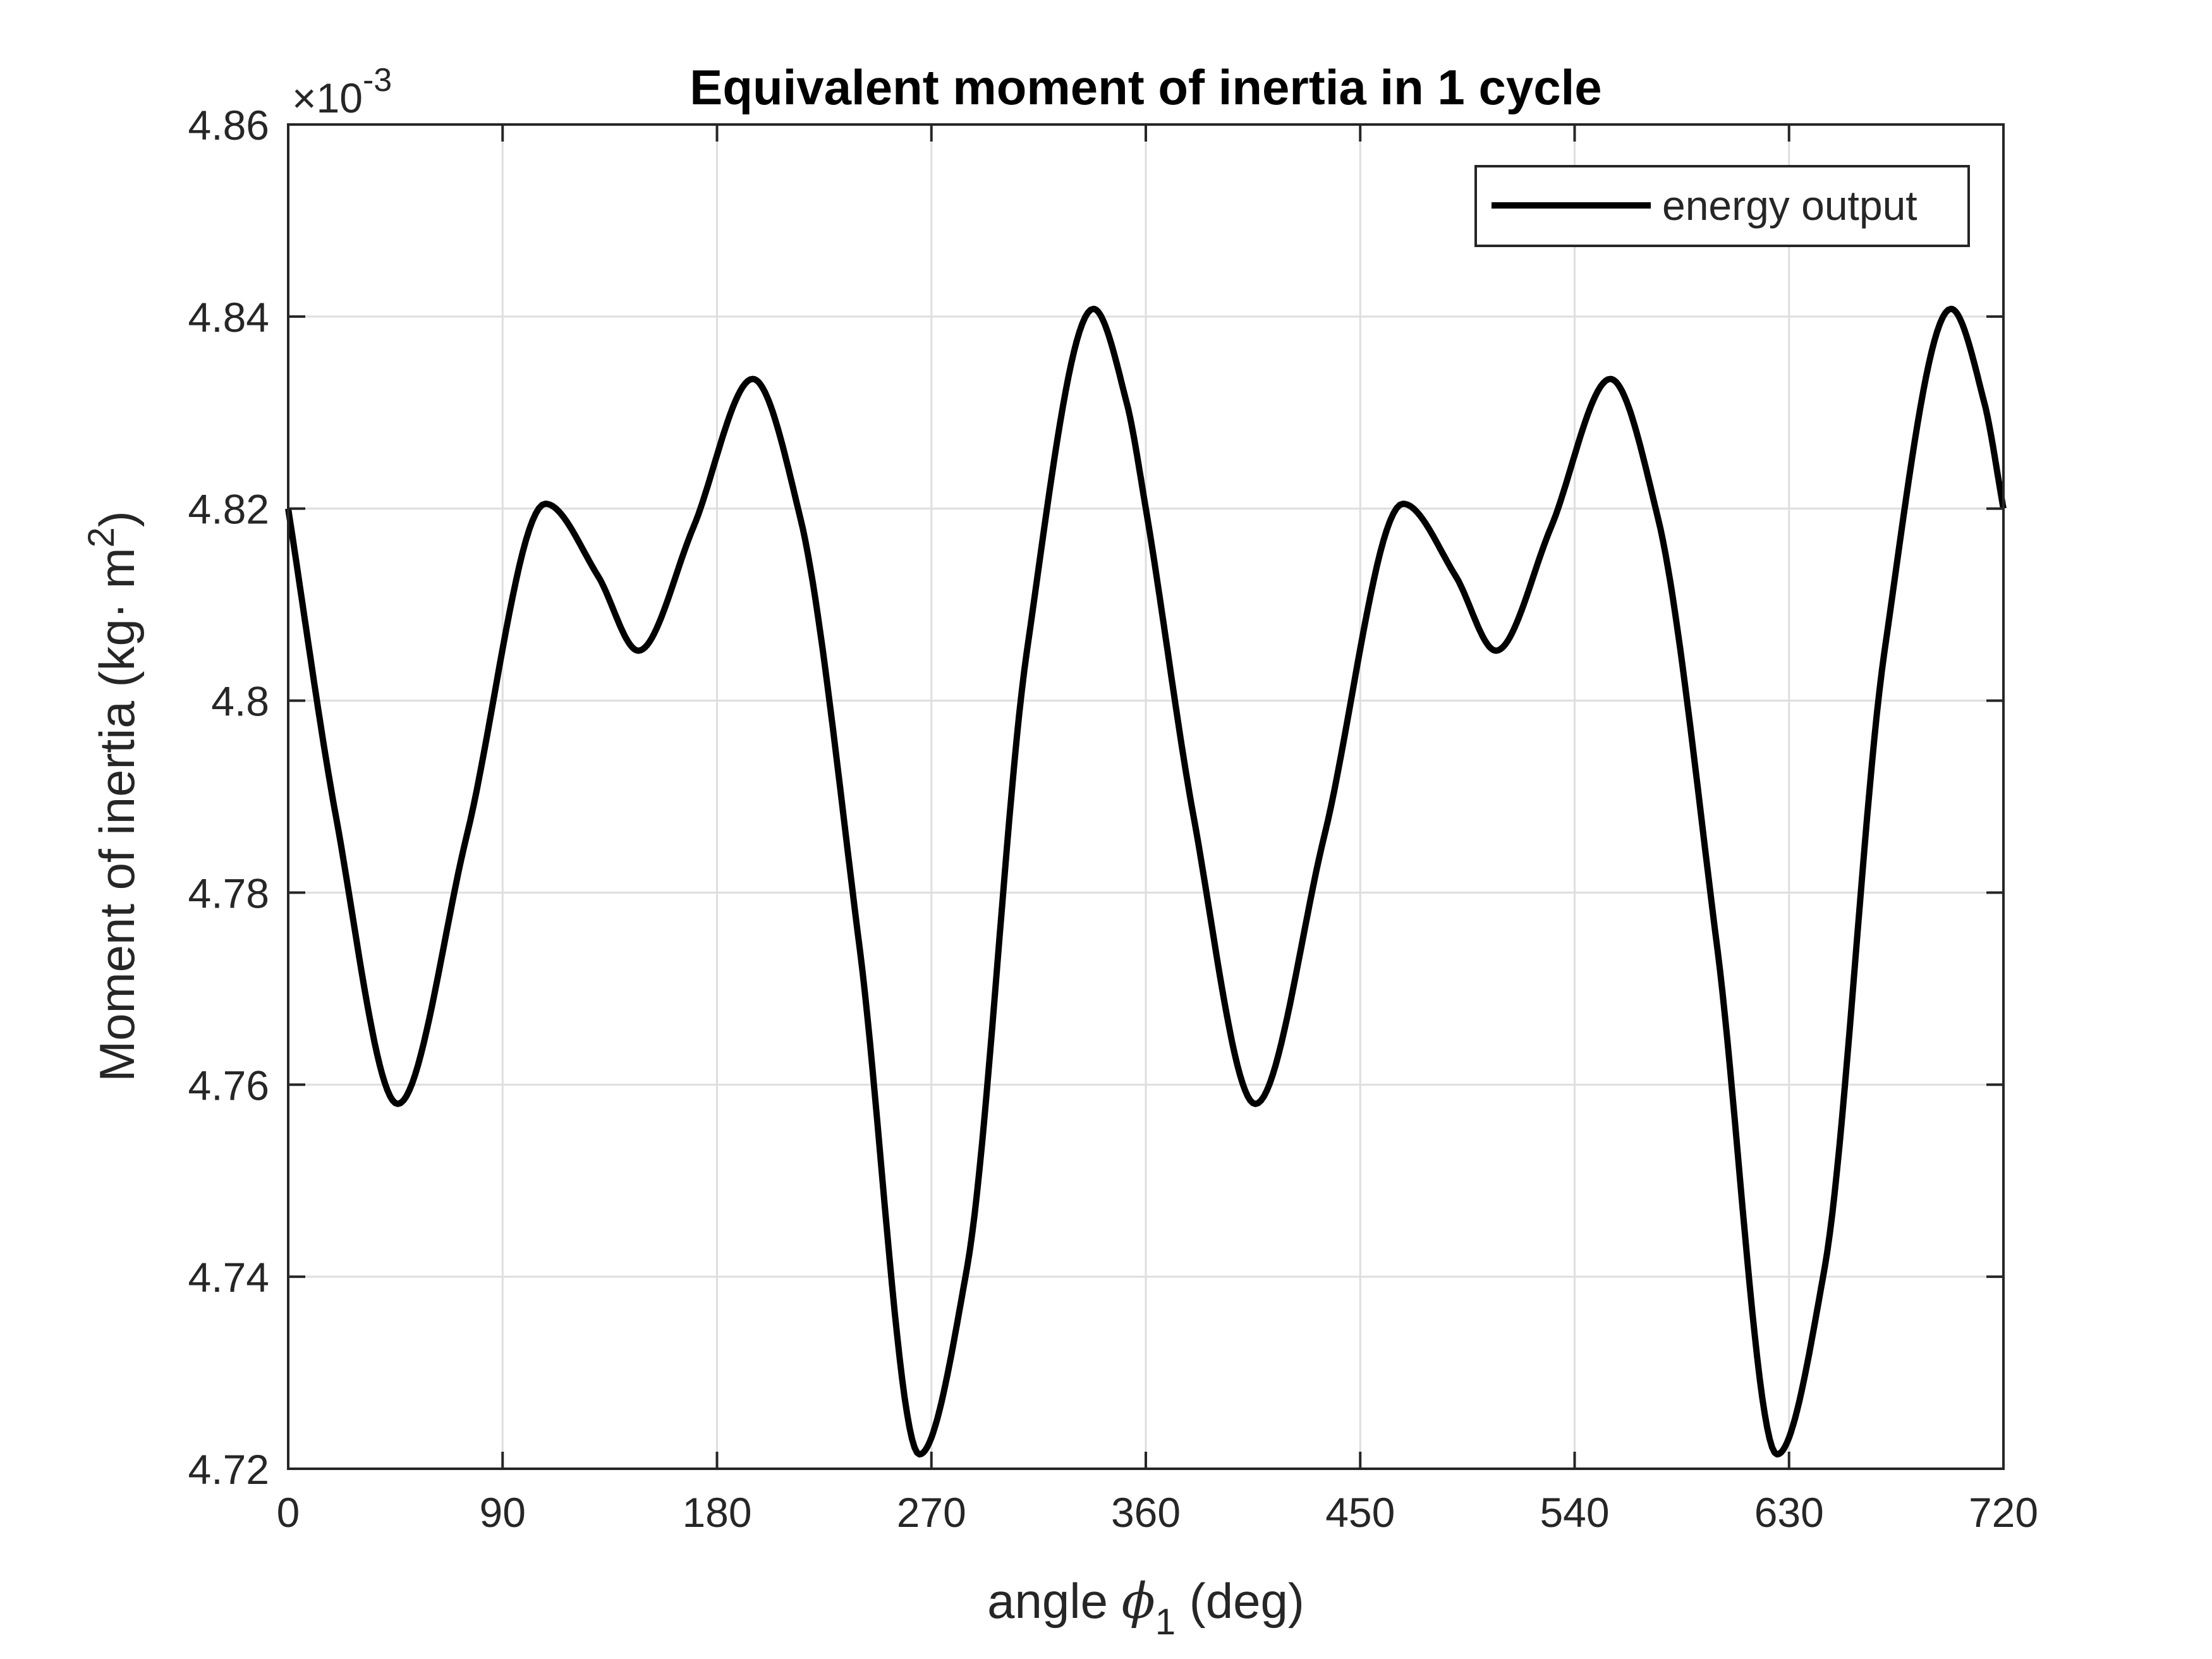 The image size is (2212, 1659). What do you see at coordinates (229, 893) in the screenshot?
I see `y-tick-label: 4.78` at bounding box center [229, 893].